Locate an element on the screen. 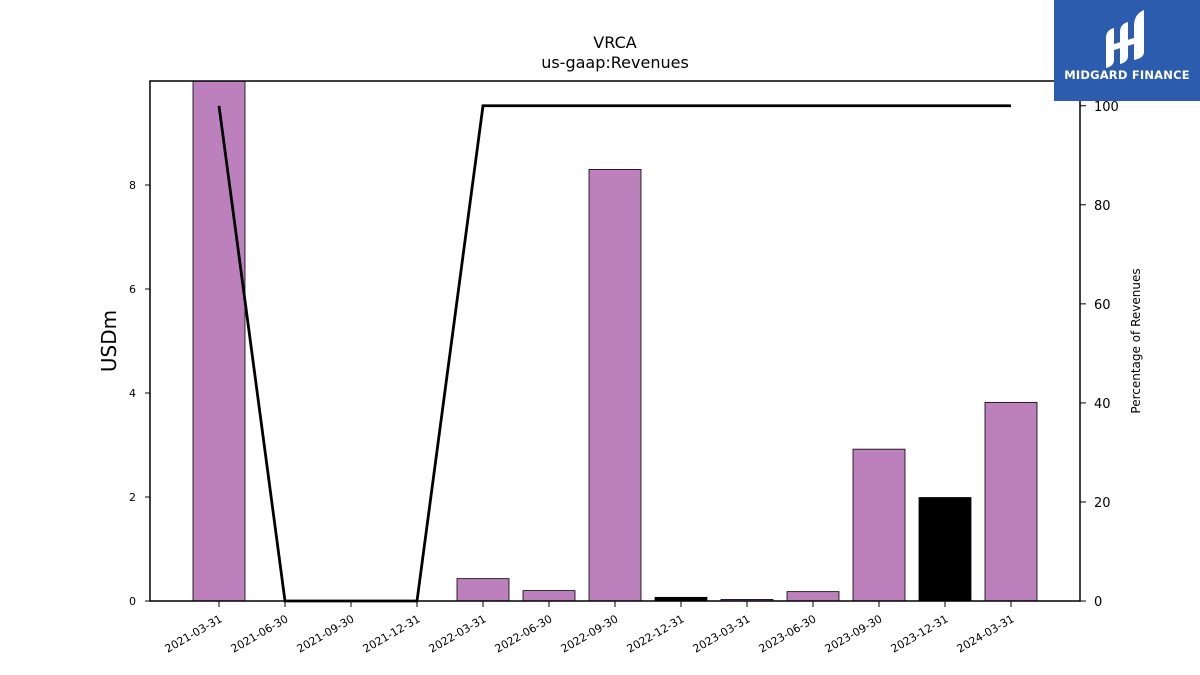  x-tick-label: 2021-09-30 is located at coordinates (326, 633).